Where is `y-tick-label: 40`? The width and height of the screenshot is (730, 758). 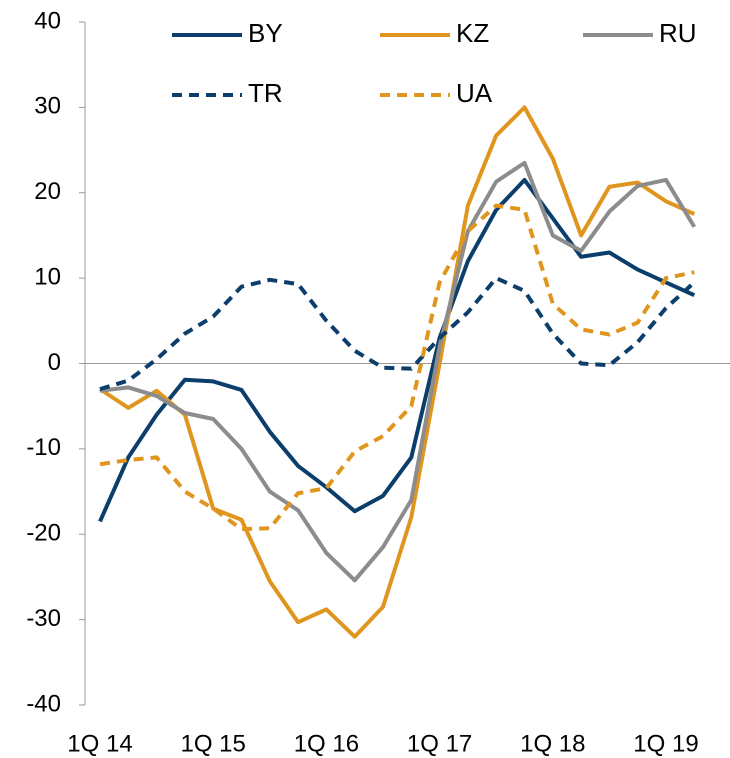
y-tick-label: 40 is located at coordinates (47, 20).